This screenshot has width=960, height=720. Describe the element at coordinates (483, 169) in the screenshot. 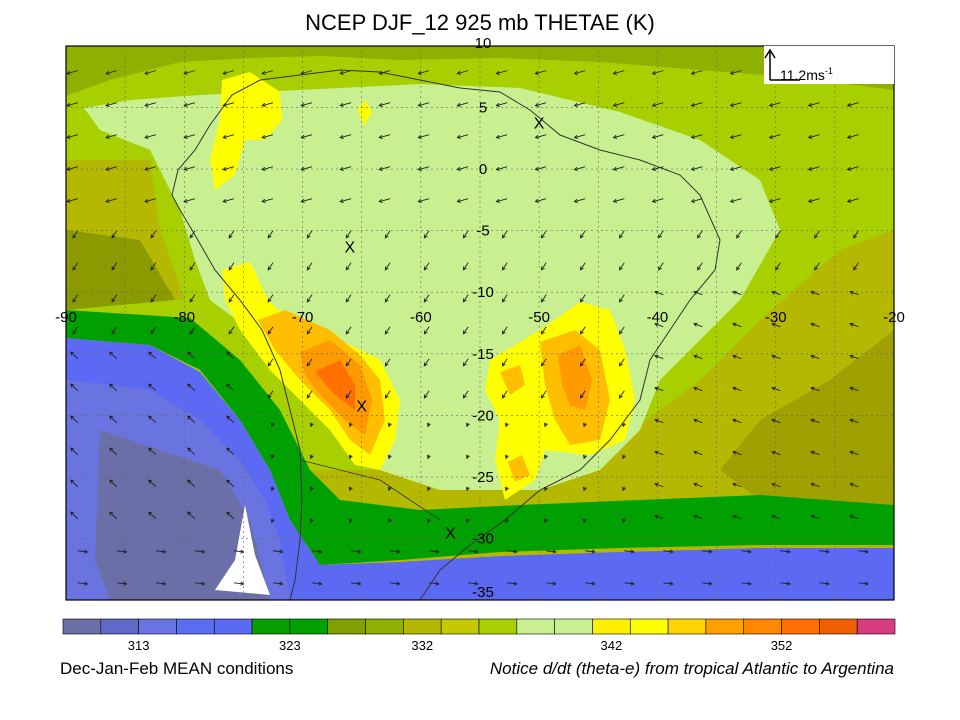

I see `latitude-label: 0` at that location.